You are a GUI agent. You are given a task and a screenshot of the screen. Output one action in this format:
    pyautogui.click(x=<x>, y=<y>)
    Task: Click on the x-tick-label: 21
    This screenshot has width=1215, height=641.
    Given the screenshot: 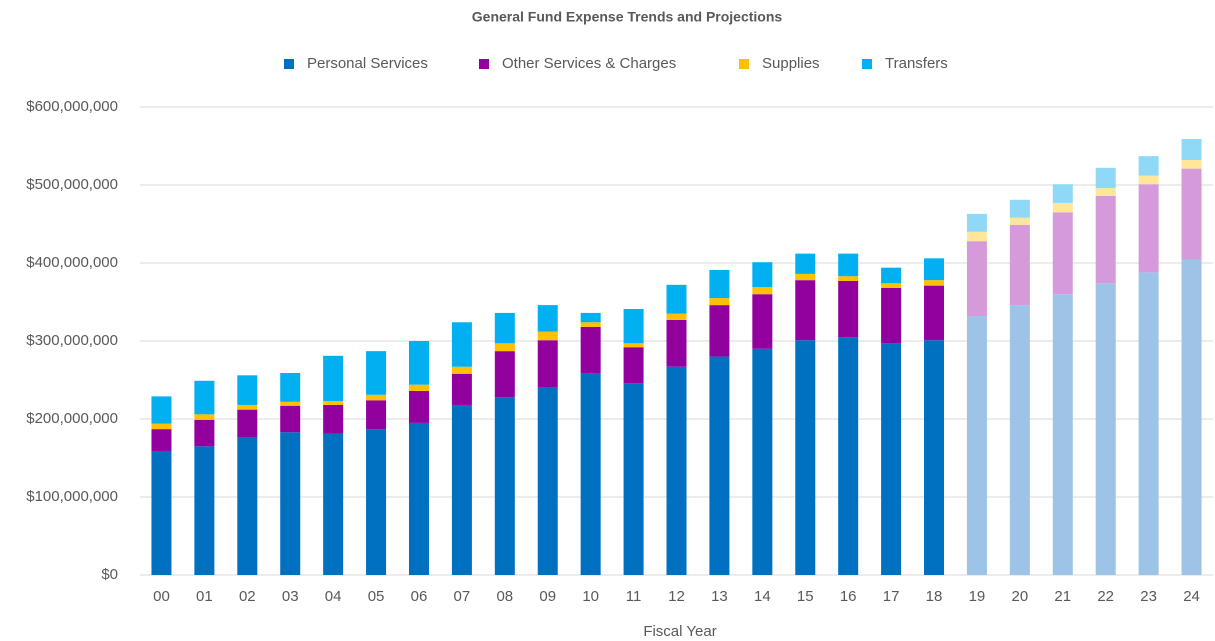 What is the action you would take?
    pyautogui.click(x=1062, y=596)
    